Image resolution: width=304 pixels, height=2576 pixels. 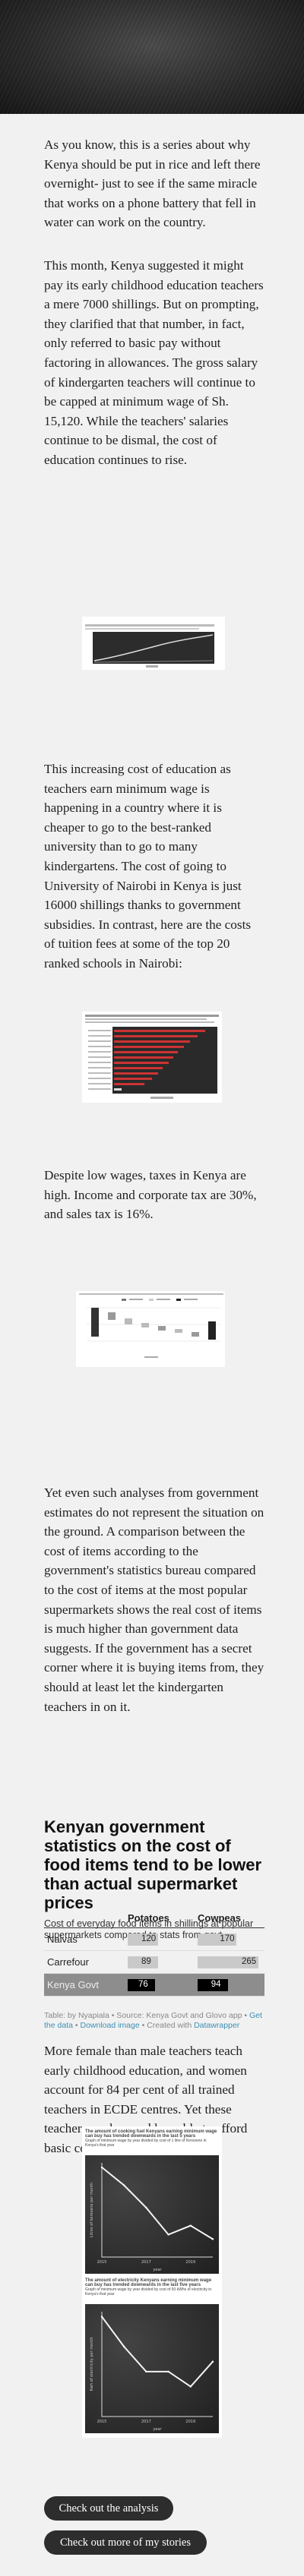 I want to click on salary-vs-cost-figure, so click(x=153, y=643).